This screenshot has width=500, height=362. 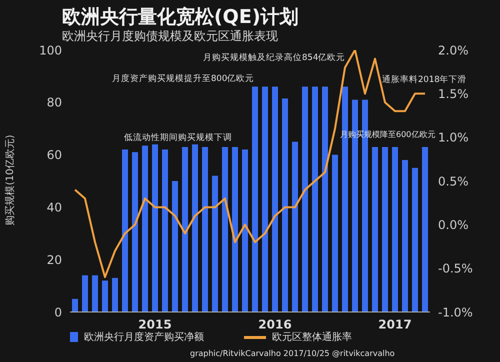 What do you see at coordinates (455, 269) in the screenshot?
I see `y2-tick-label: -0.5%` at bounding box center [455, 269].